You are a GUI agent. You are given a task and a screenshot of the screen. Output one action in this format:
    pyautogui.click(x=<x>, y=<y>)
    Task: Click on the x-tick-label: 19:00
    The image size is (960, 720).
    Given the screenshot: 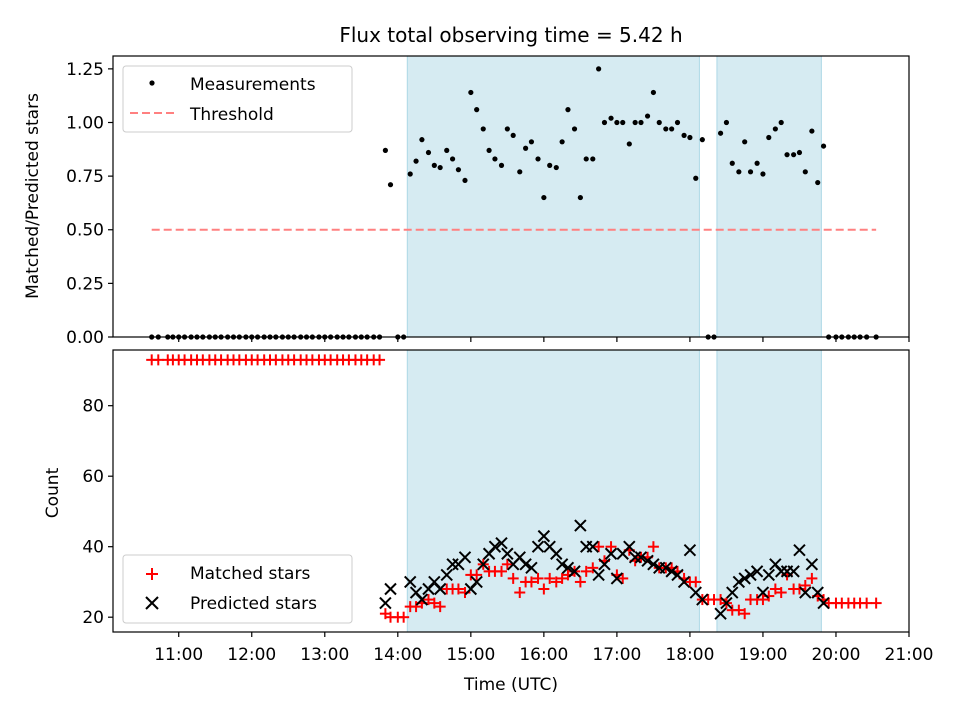 What is the action you would take?
    pyautogui.click(x=762, y=655)
    